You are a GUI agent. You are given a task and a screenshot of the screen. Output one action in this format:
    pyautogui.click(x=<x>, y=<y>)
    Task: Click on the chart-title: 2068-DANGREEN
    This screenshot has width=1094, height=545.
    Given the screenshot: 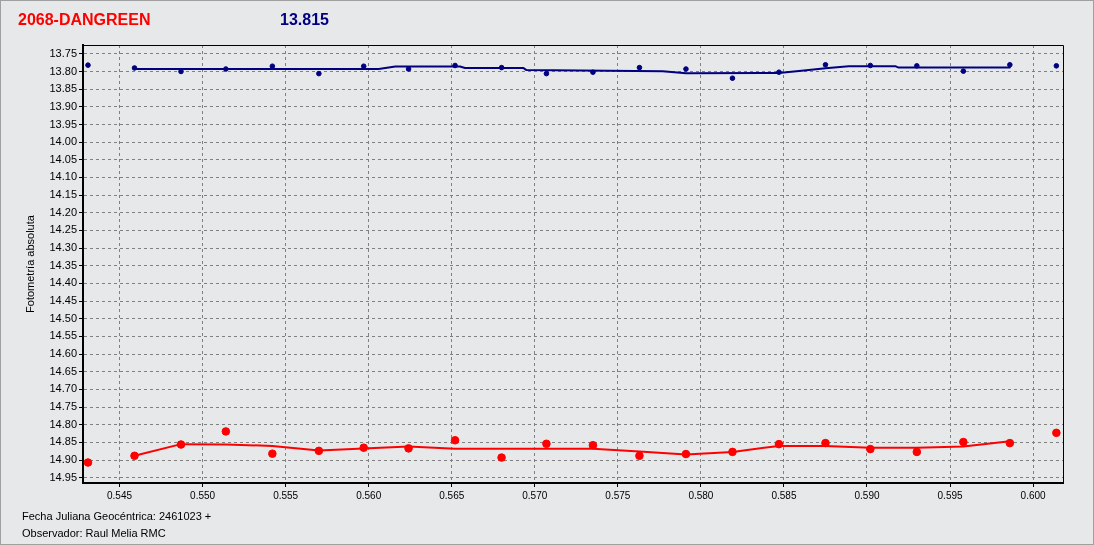 What is the action you would take?
    pyautogui.click(x=84, y=20)
    